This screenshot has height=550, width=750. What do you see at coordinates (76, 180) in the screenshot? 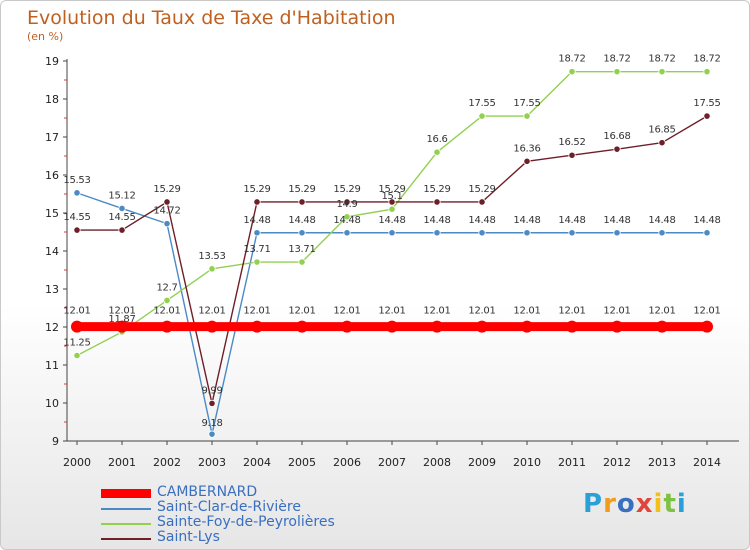
I see `data-label: 15.53` at bounding box center [76, 180].